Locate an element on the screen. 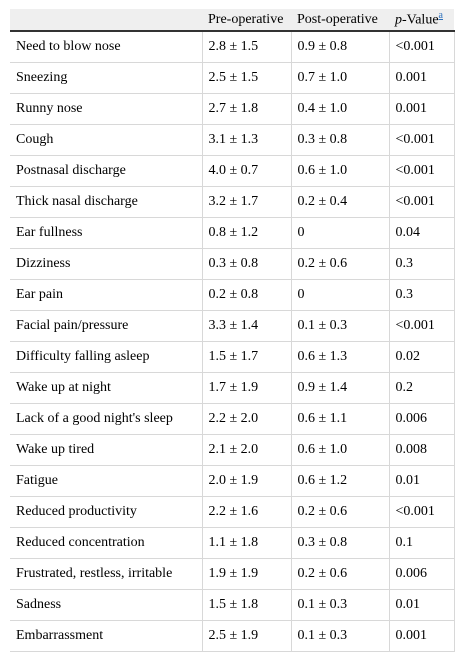 This screenshot has width=464, height=654. cell: 1.9 ± 1.9 is located at coordinates (246, 574).